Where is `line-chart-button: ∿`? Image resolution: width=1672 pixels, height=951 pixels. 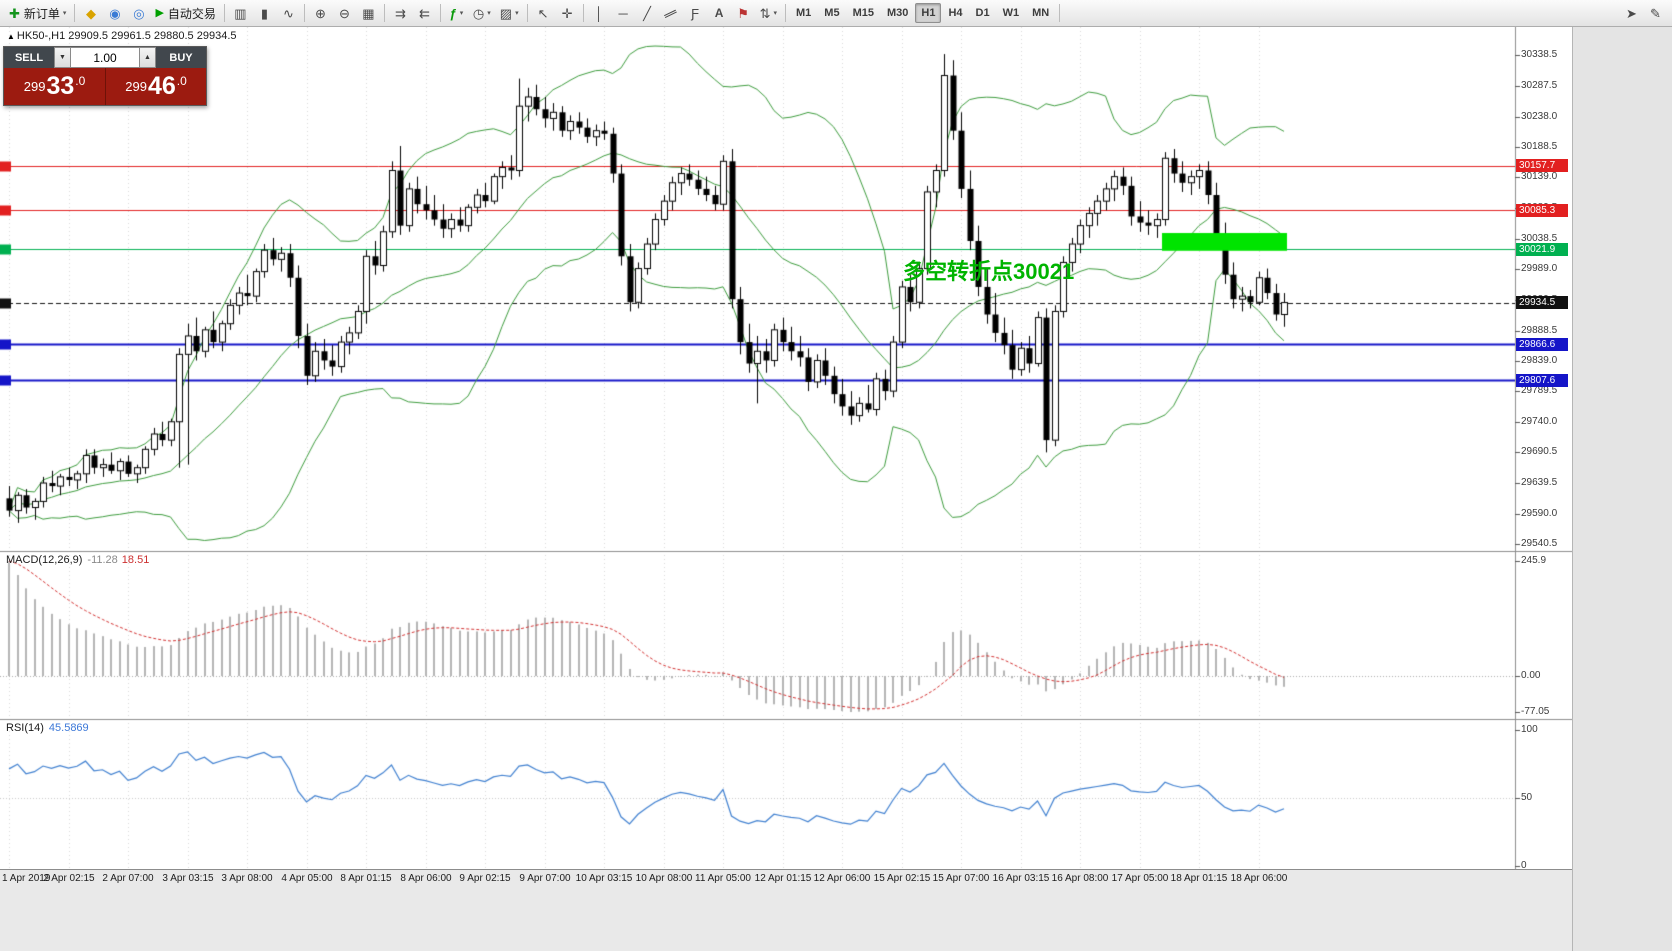 line-chart-button: ∿ is located at coordinates (288, 13).